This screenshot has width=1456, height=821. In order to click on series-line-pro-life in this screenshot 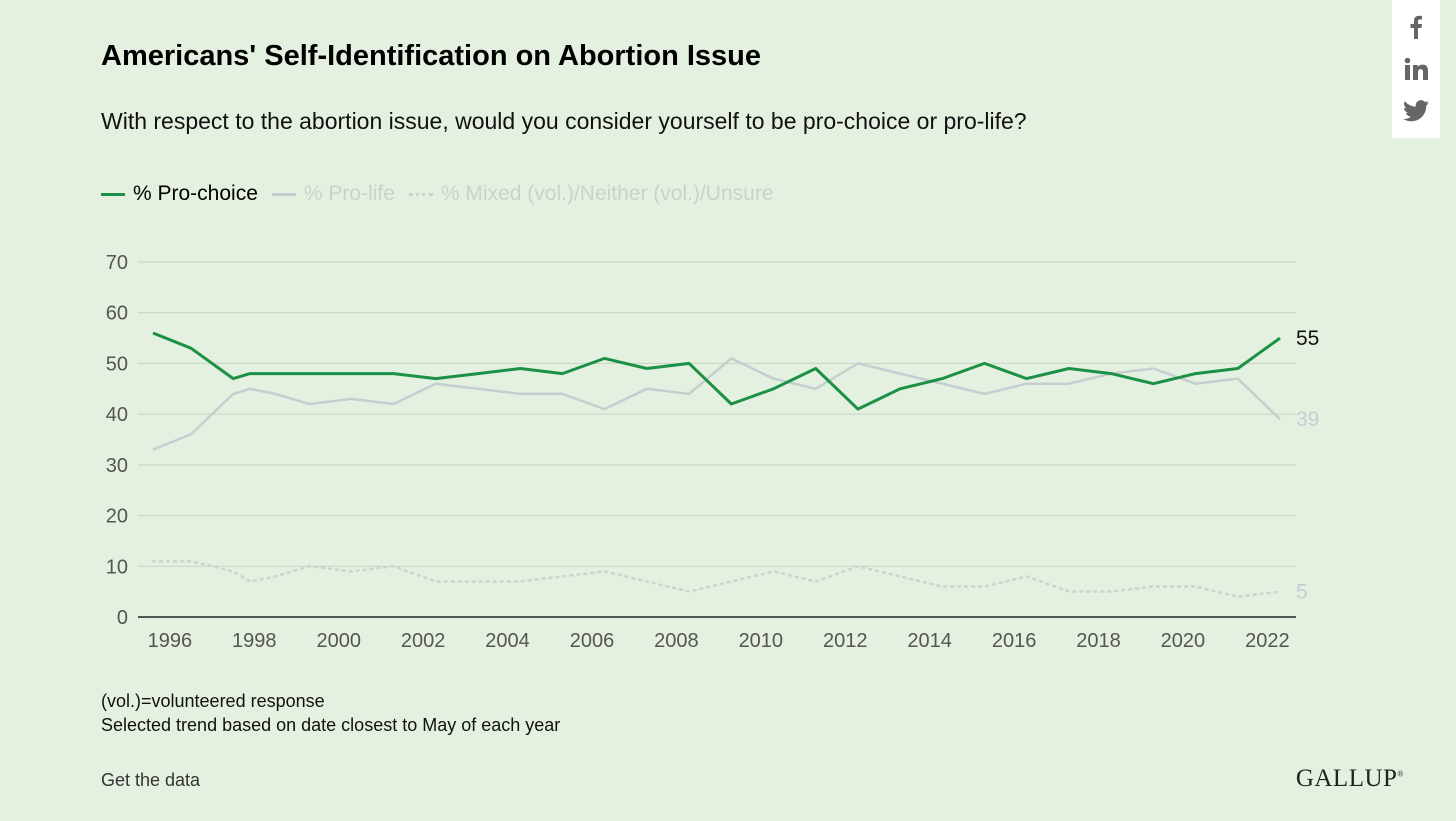, I will do `click(716, 404)`.